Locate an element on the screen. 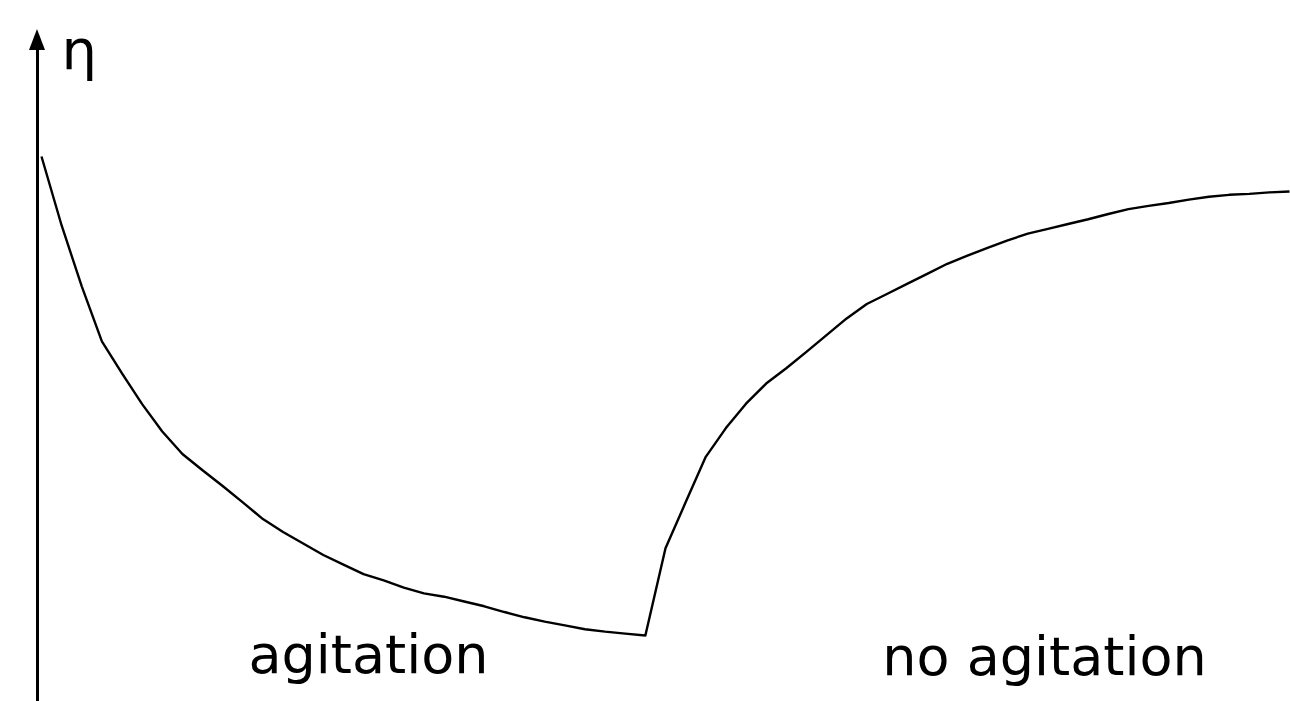 The height and width of the screenshot is (701, 1290). annotation: agitation is located at coordinates (368, 655).